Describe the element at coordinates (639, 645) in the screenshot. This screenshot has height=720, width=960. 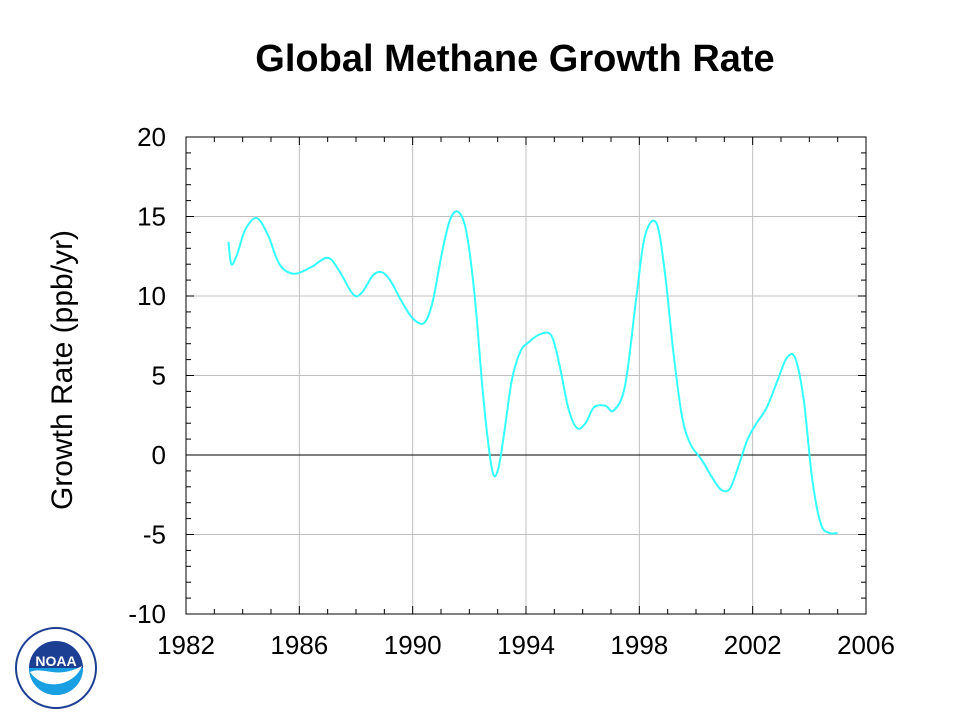
I see `x-tick-label: 1998` at that location.